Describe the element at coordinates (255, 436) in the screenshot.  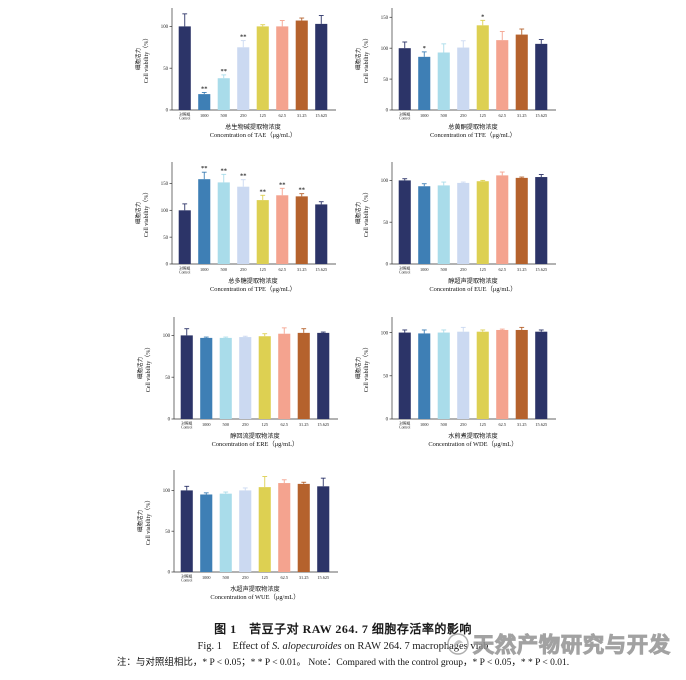
I see `x-axis-title-cn: 醇回流提取物浓度` at that location.